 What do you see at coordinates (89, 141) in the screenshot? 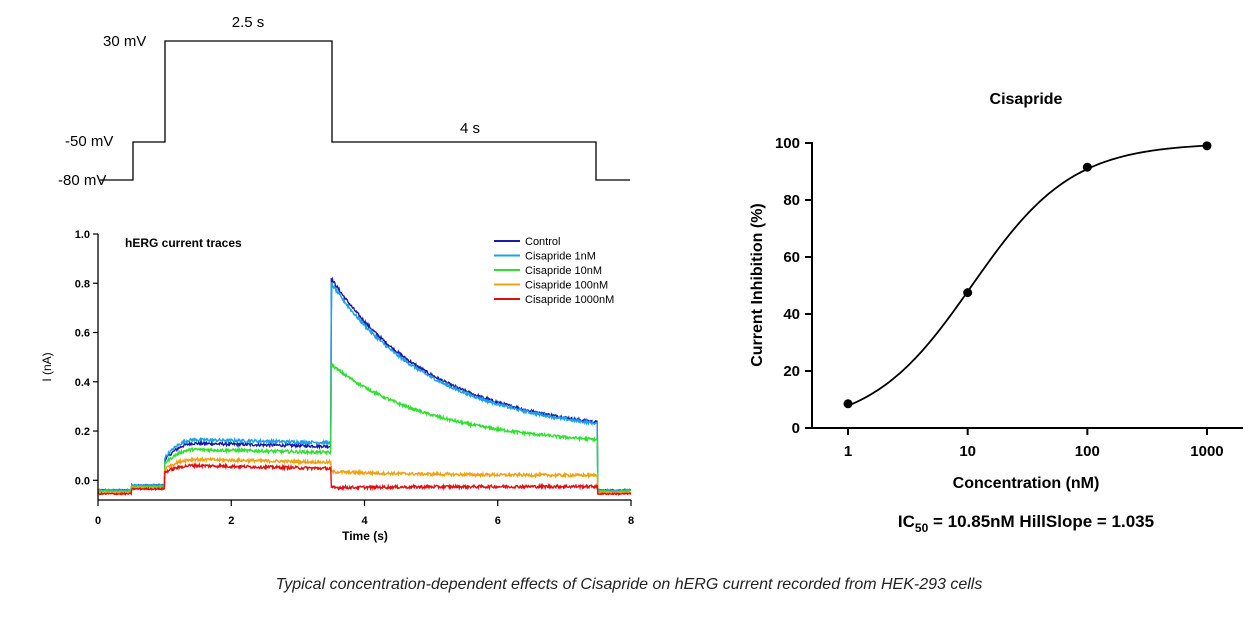
I see `protocol-level-m50: -50 mV` at bounding box center [89, 141].